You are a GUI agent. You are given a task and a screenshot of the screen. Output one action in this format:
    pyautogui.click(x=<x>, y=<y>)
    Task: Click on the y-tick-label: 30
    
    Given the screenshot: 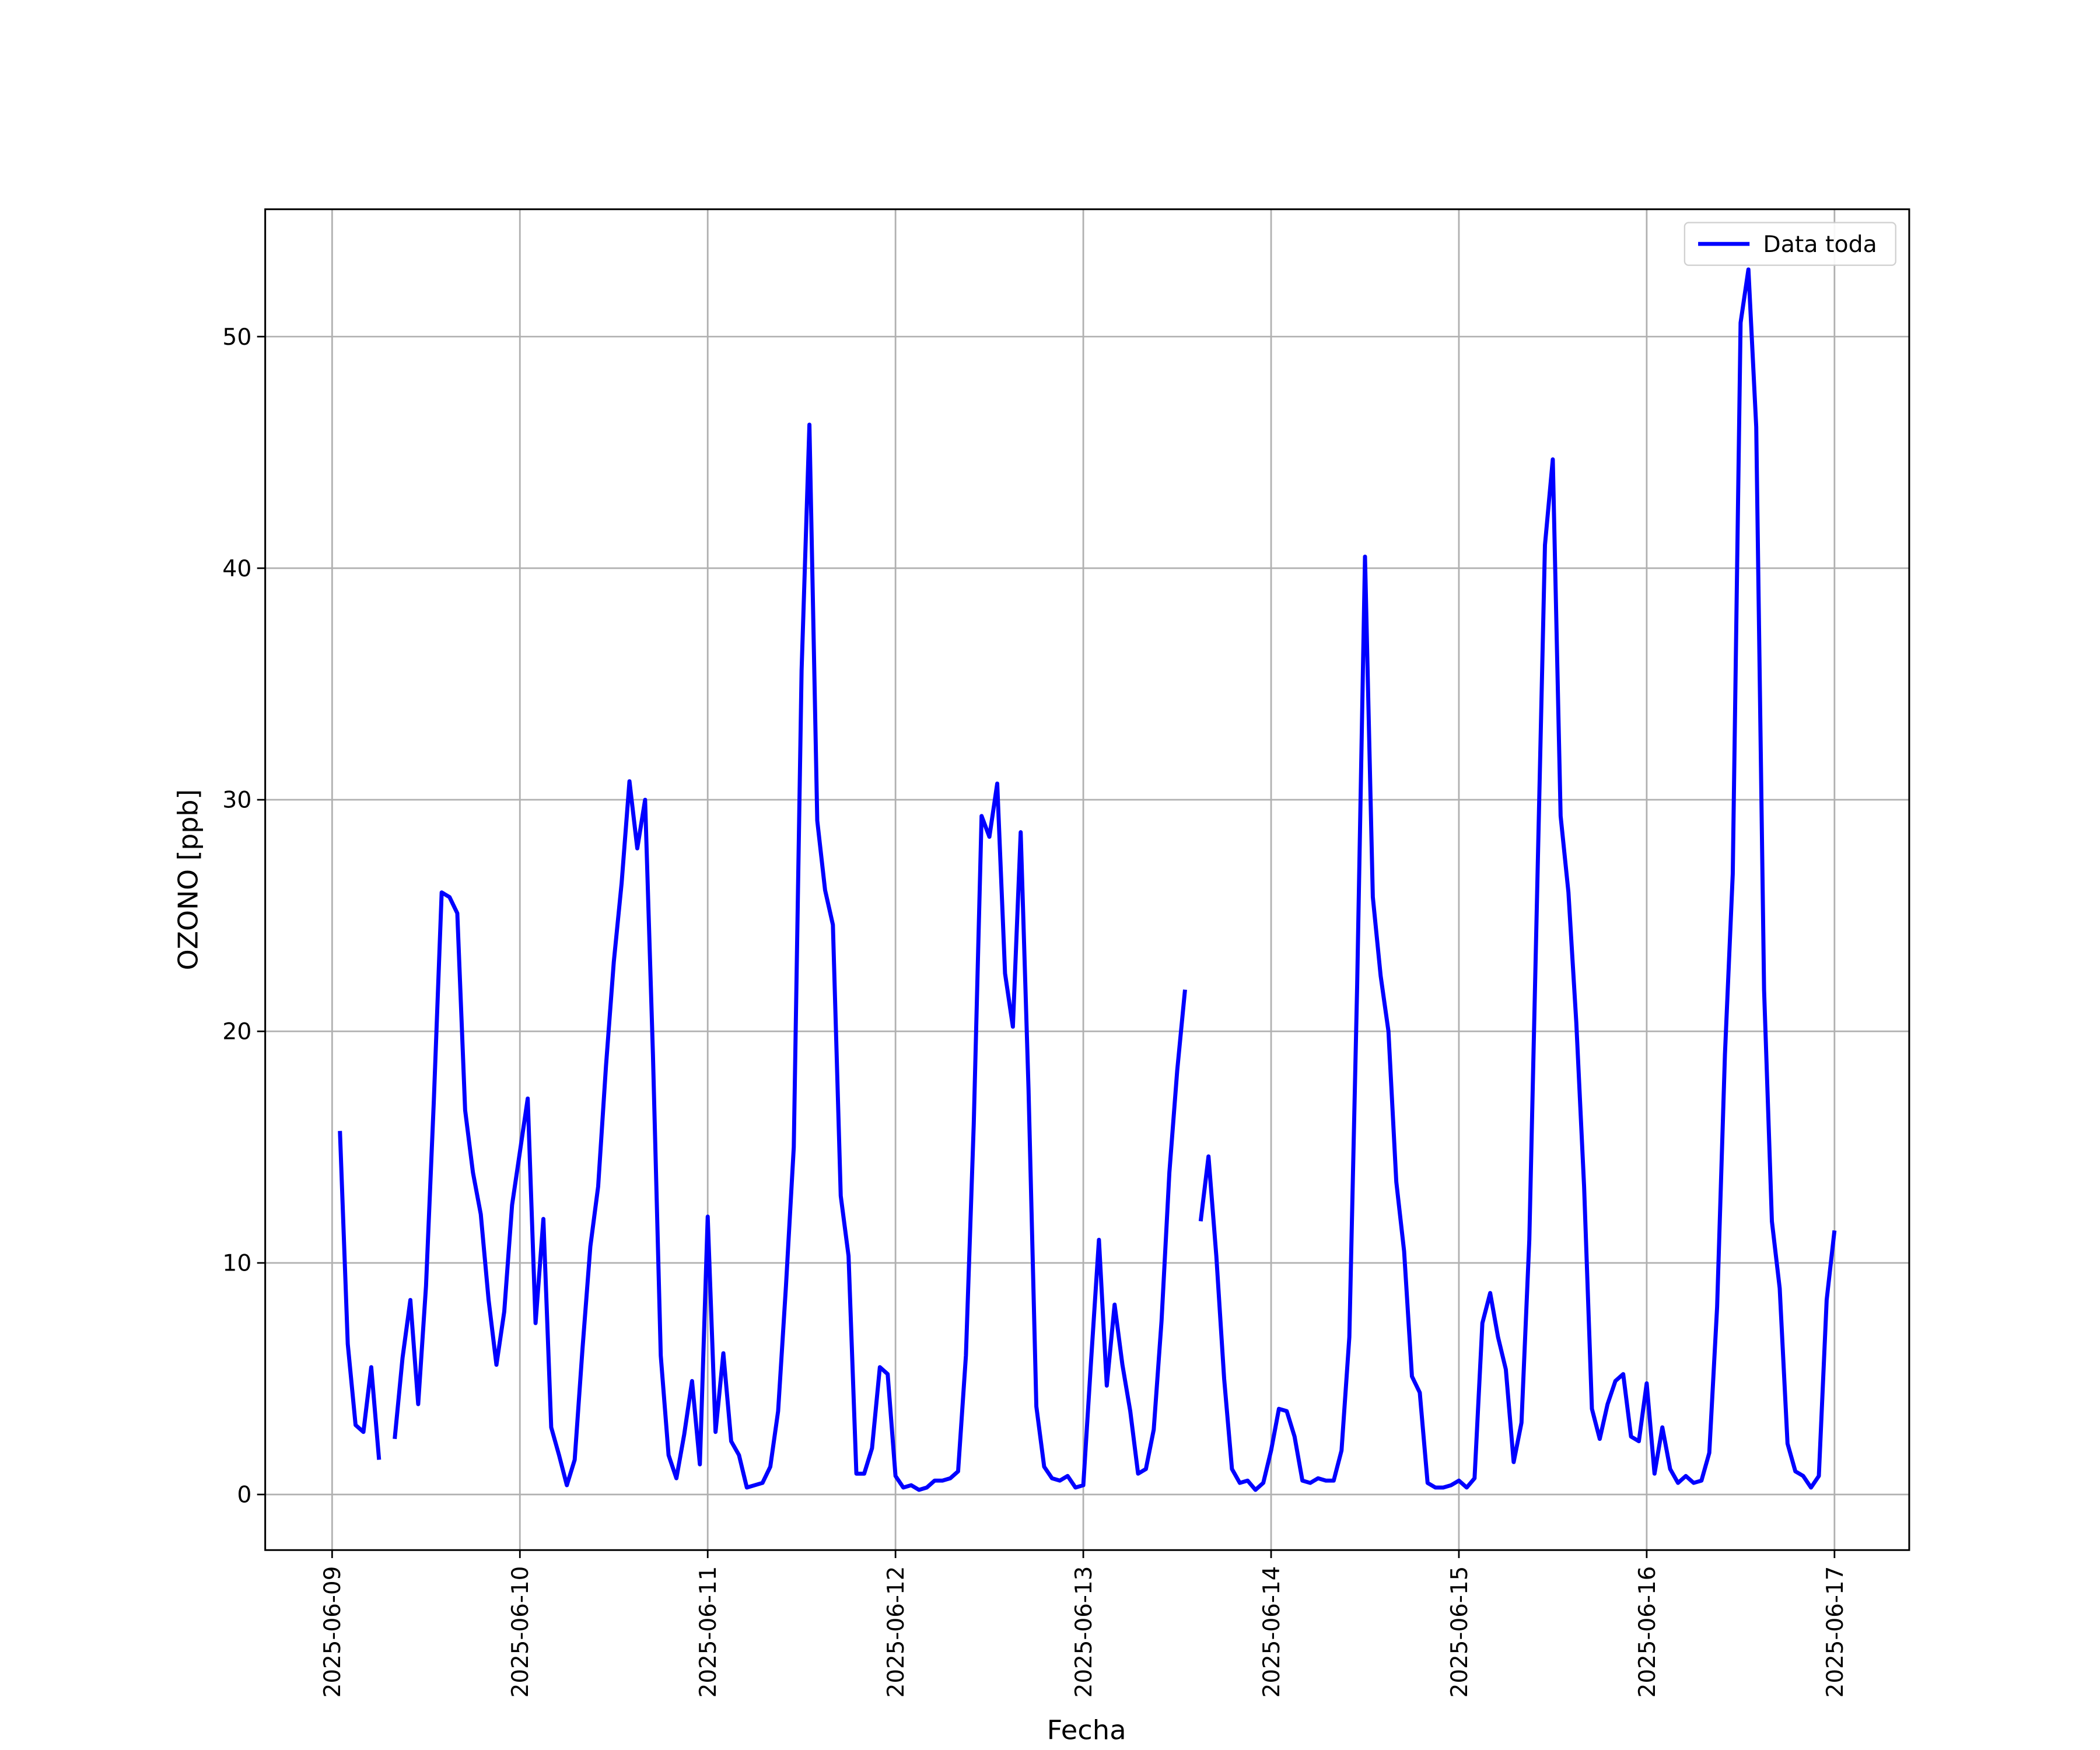 What is the action you would take?
    pyautogui.click(x=236, y=801)
    